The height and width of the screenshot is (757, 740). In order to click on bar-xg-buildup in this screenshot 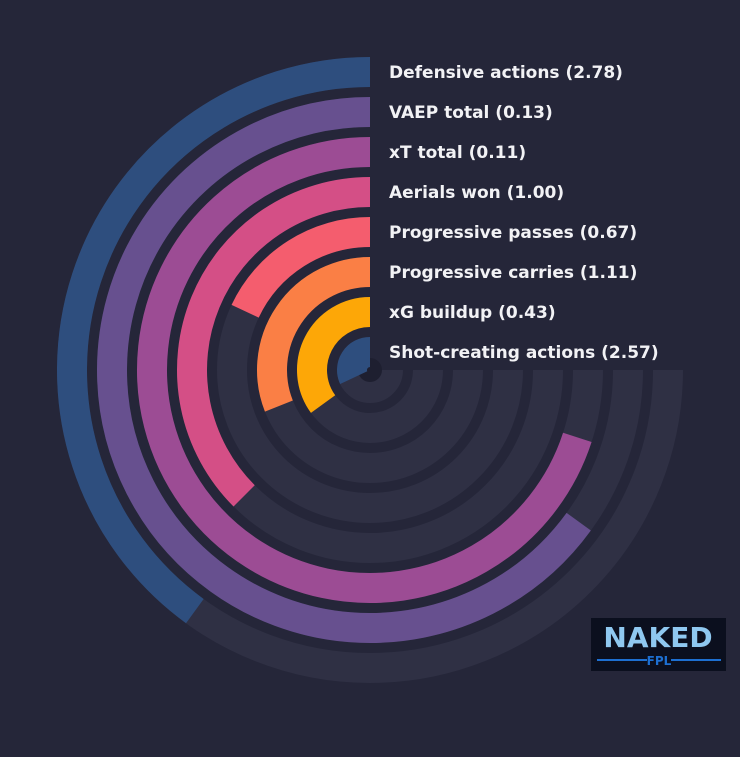, I will do `click(334, 355)`.